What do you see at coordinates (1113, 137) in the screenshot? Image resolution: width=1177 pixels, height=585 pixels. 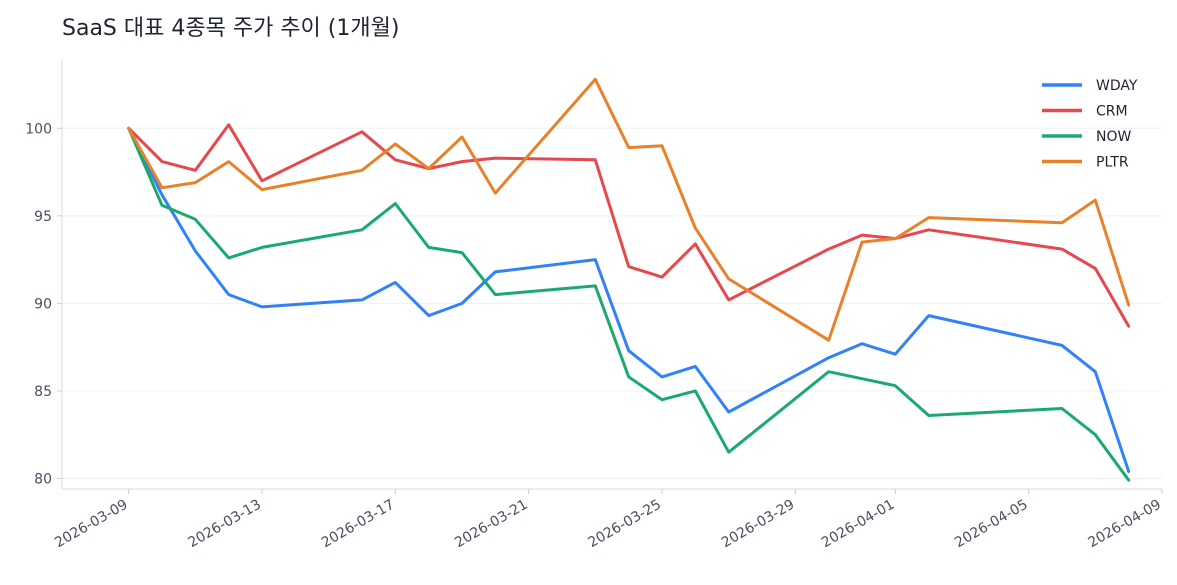 I see `legend-label-now: NOW` at bounding box center [1113, 137].